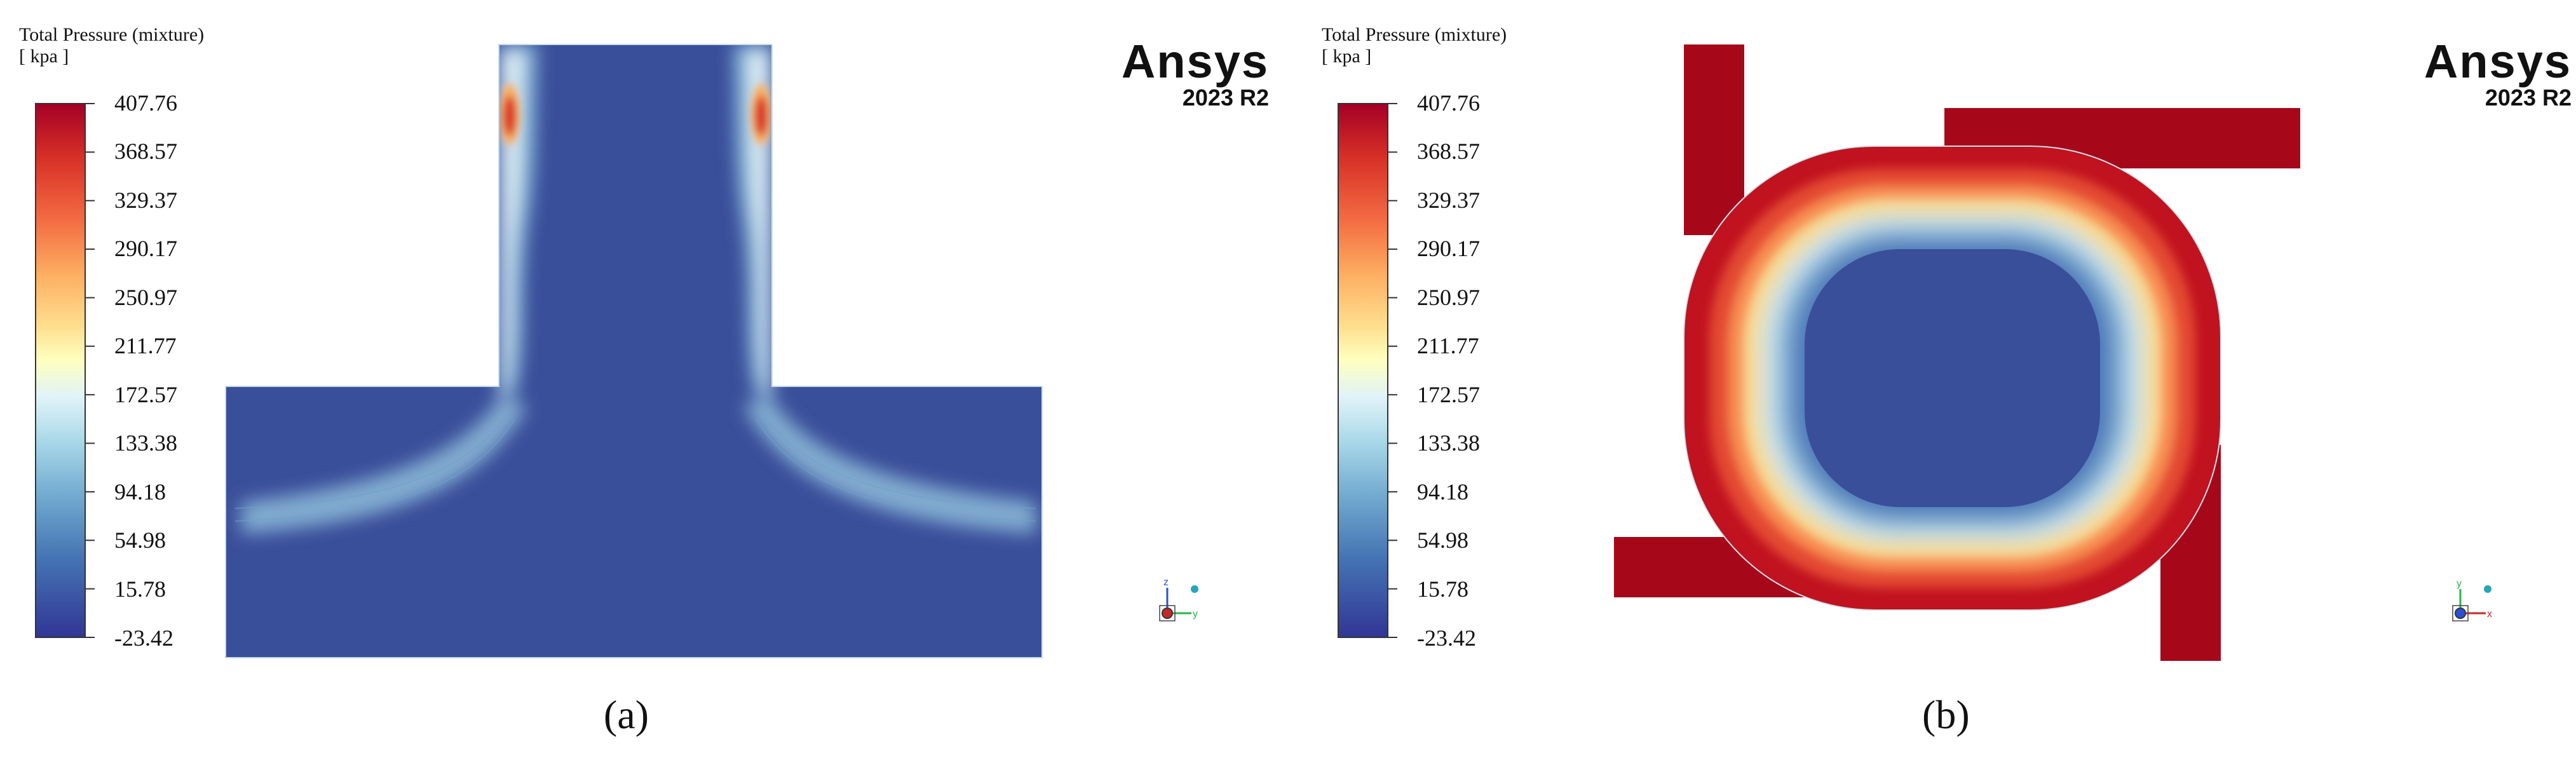 The height and width of the screenshot is (774, 2576). What do you see at coordinates (626, 714) in the screenshot?
I see `panel-caption-a: (a)` at bounding box center [626, 714].